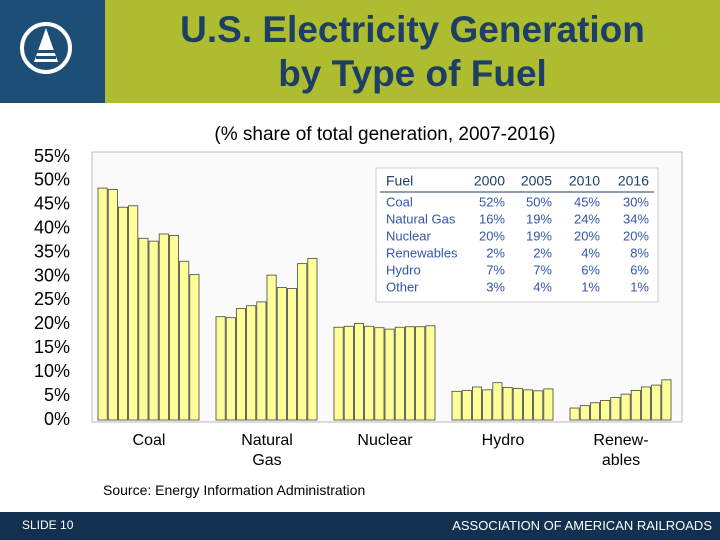 The height and width of the screenshot is (540, 720). Describe the element at coordinates (402, 286) in the screenshot. I see `table-cell: Other` at that location.